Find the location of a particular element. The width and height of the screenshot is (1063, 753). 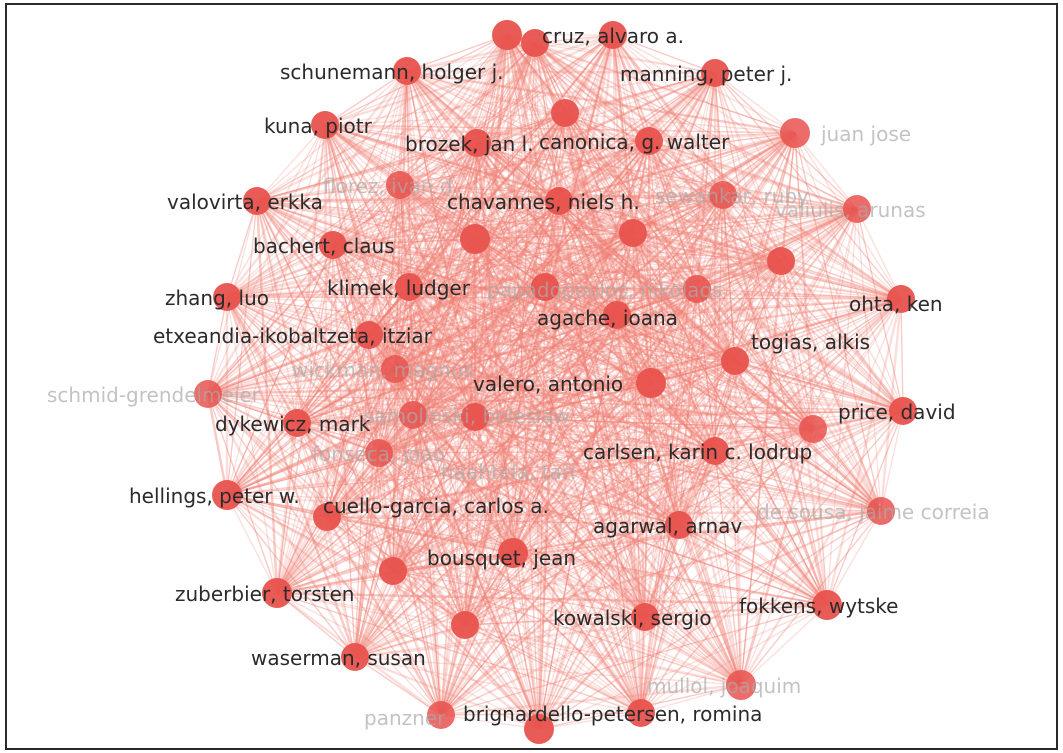

node-n_g is located at coordinates (465, 625).